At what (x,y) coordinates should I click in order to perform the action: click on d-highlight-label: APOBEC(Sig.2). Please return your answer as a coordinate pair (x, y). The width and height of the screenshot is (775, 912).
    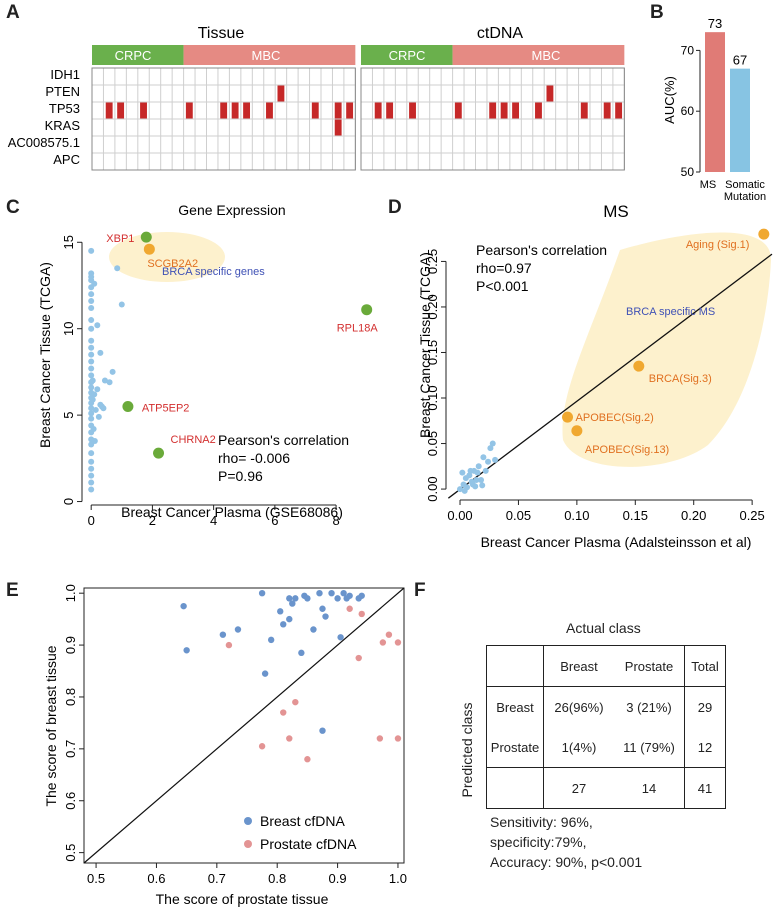
    Looking at the image, I should click on (615, 418).